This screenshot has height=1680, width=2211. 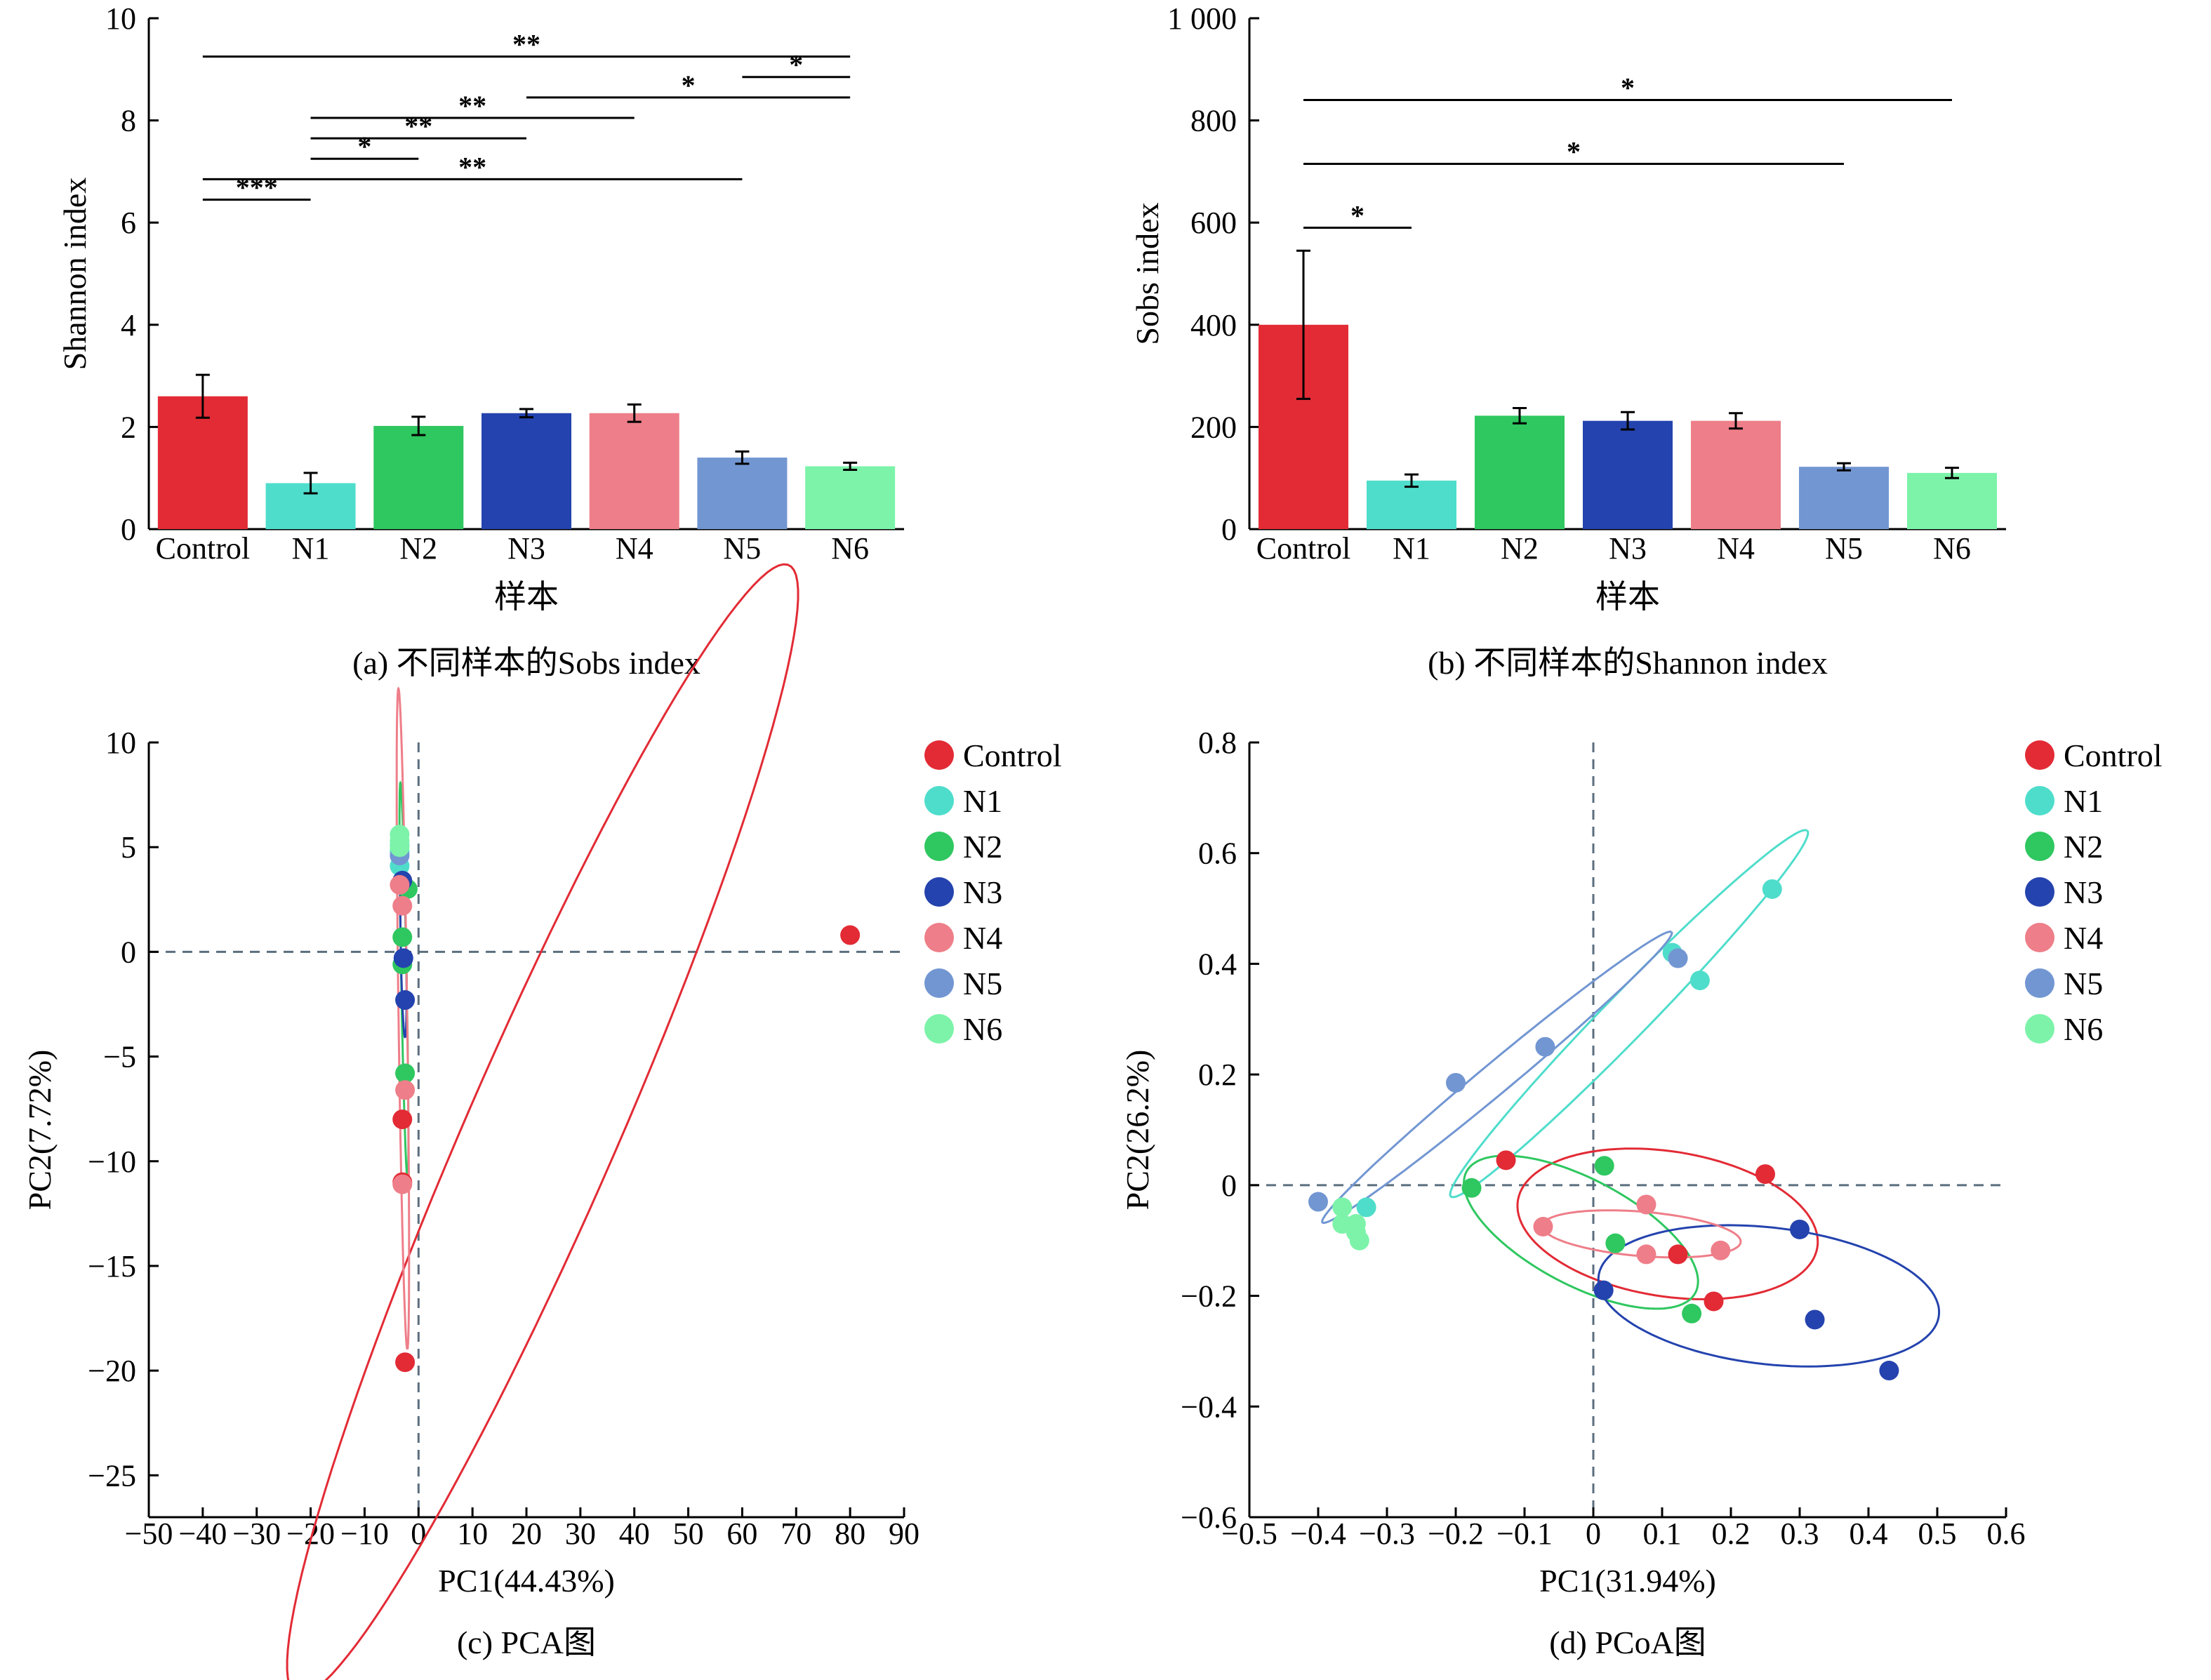 I want to click on x-tick-label: N5, so click(x=743, y=548).